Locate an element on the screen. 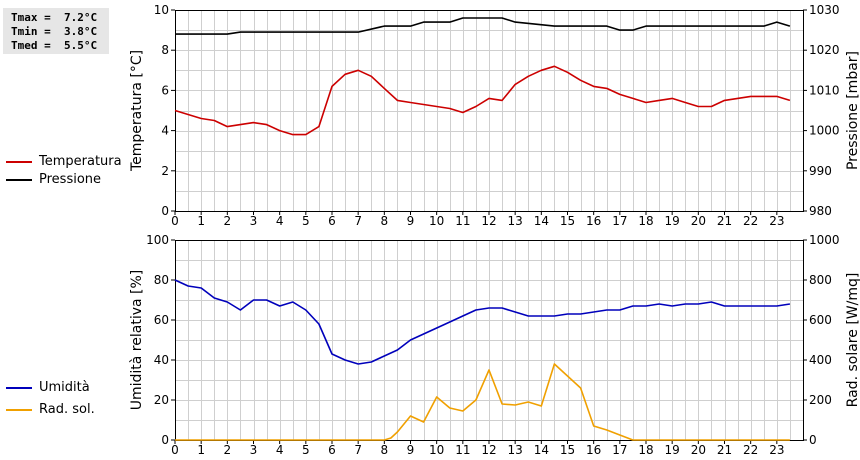 The width and height of the screenshot is (860, 460). y-tick-label-right: 1030 is located at coordinates (824, 10).